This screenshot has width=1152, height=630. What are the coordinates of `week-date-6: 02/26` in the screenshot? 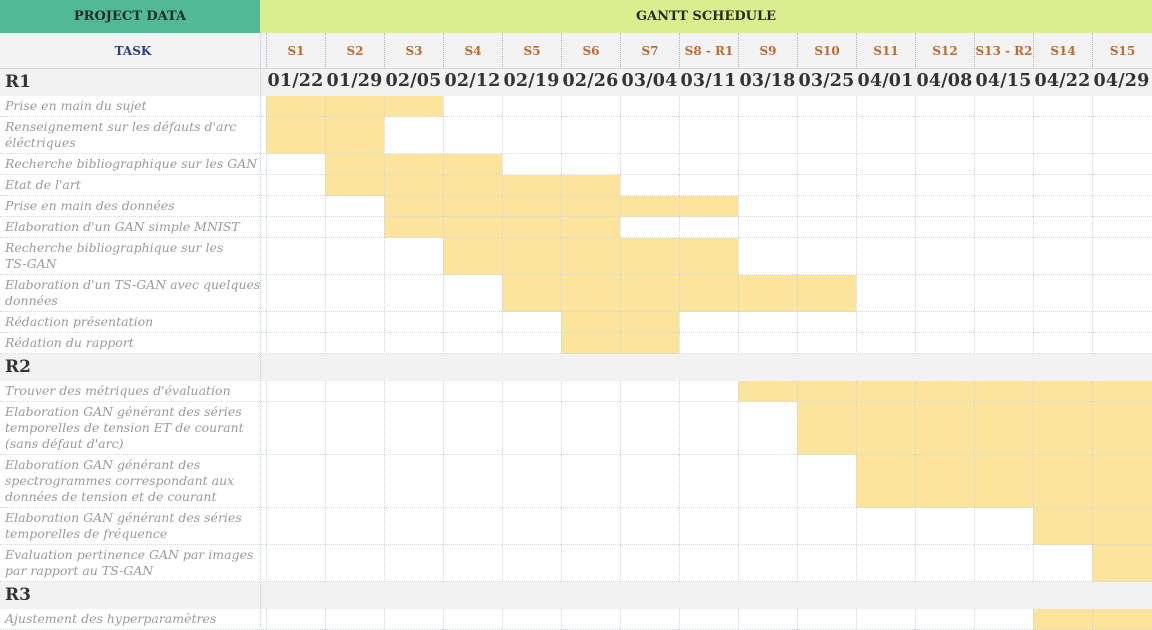 It's located at (590, 81).